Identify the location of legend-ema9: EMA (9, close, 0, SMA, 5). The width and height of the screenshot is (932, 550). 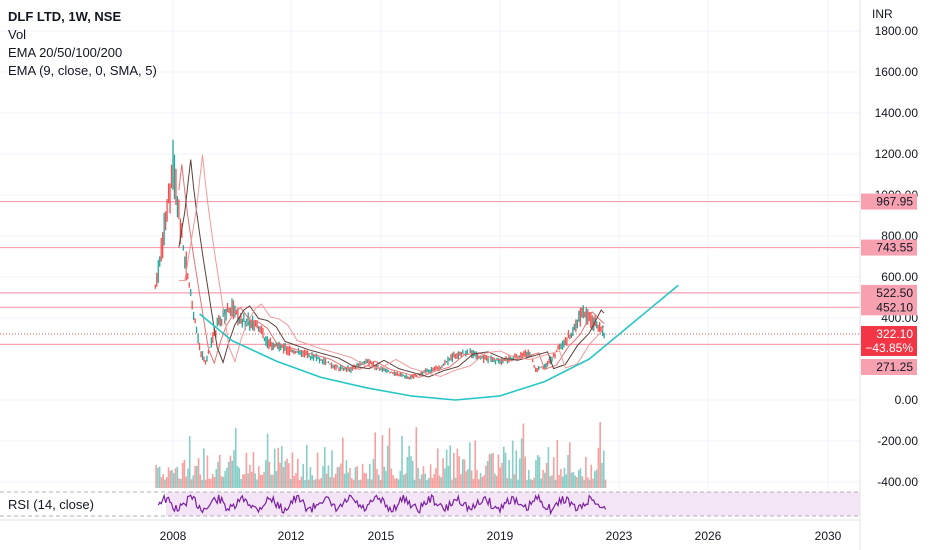
(82, 70).